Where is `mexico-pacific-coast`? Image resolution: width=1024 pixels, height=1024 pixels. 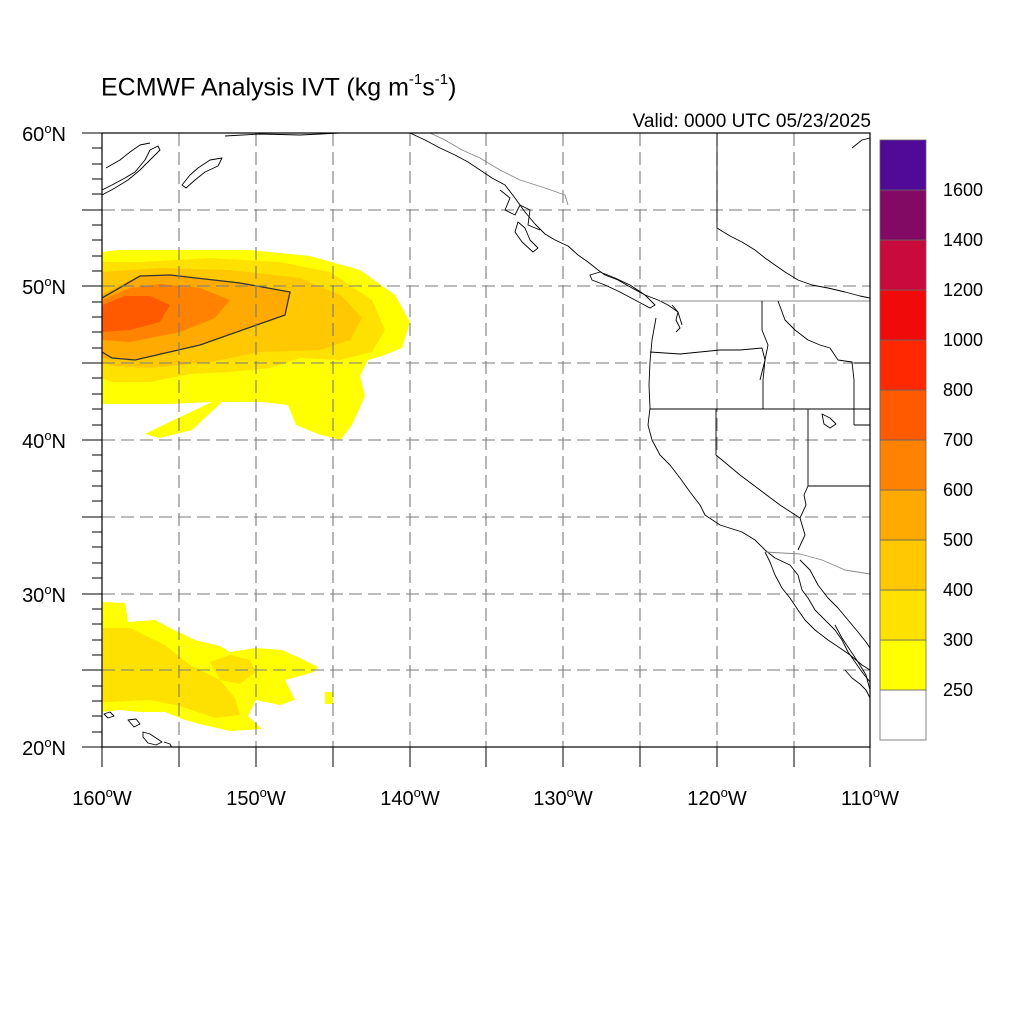 mexico-pacific-coast is located at coordinates (857, 684).